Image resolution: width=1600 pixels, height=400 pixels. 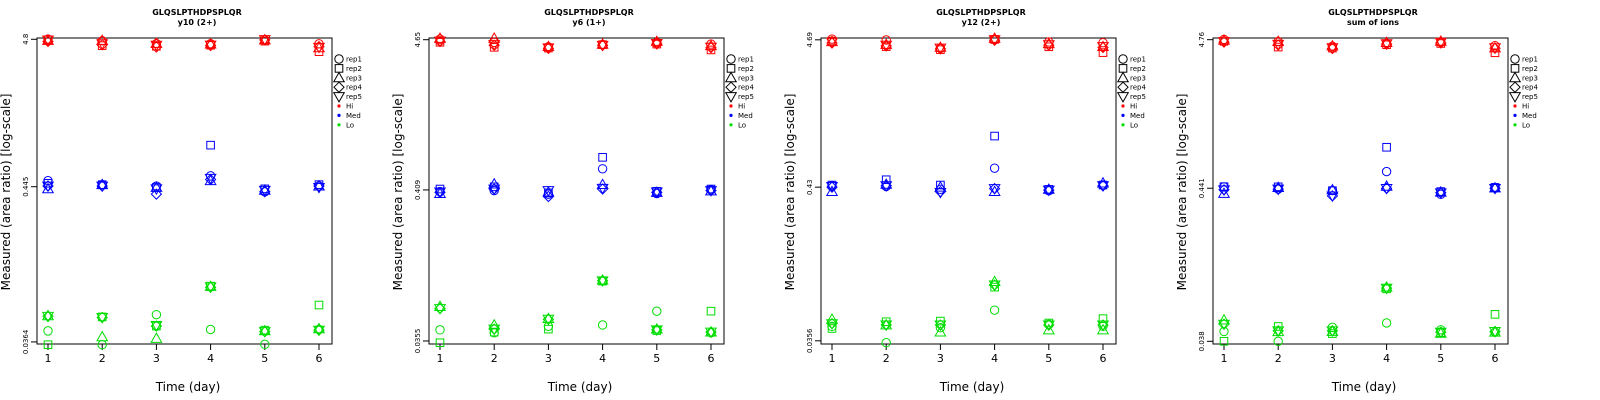 What do you see at coordinates (740, 59) in the screenshot?
I see `panel-2-legend-item: rep1` at bounding box center [740, 59].